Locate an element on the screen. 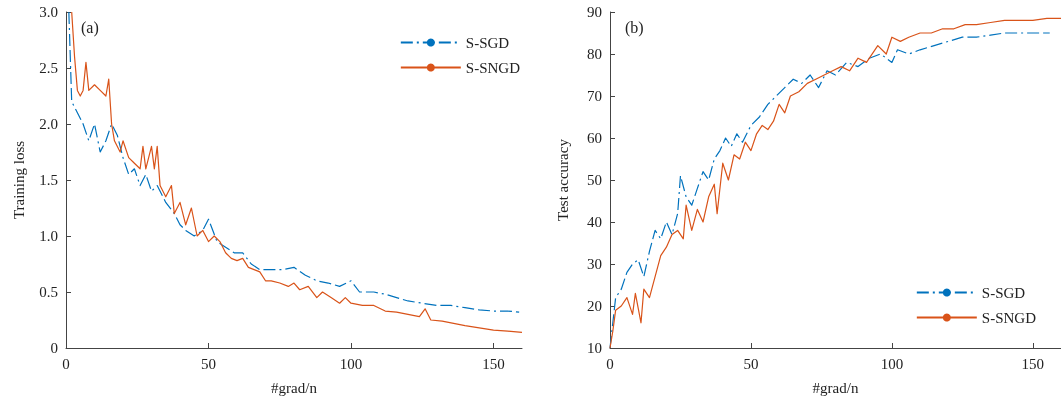 This screenshot has height=410, width=1061. y-tick-label: 80 is located at coordinates (594, 54).